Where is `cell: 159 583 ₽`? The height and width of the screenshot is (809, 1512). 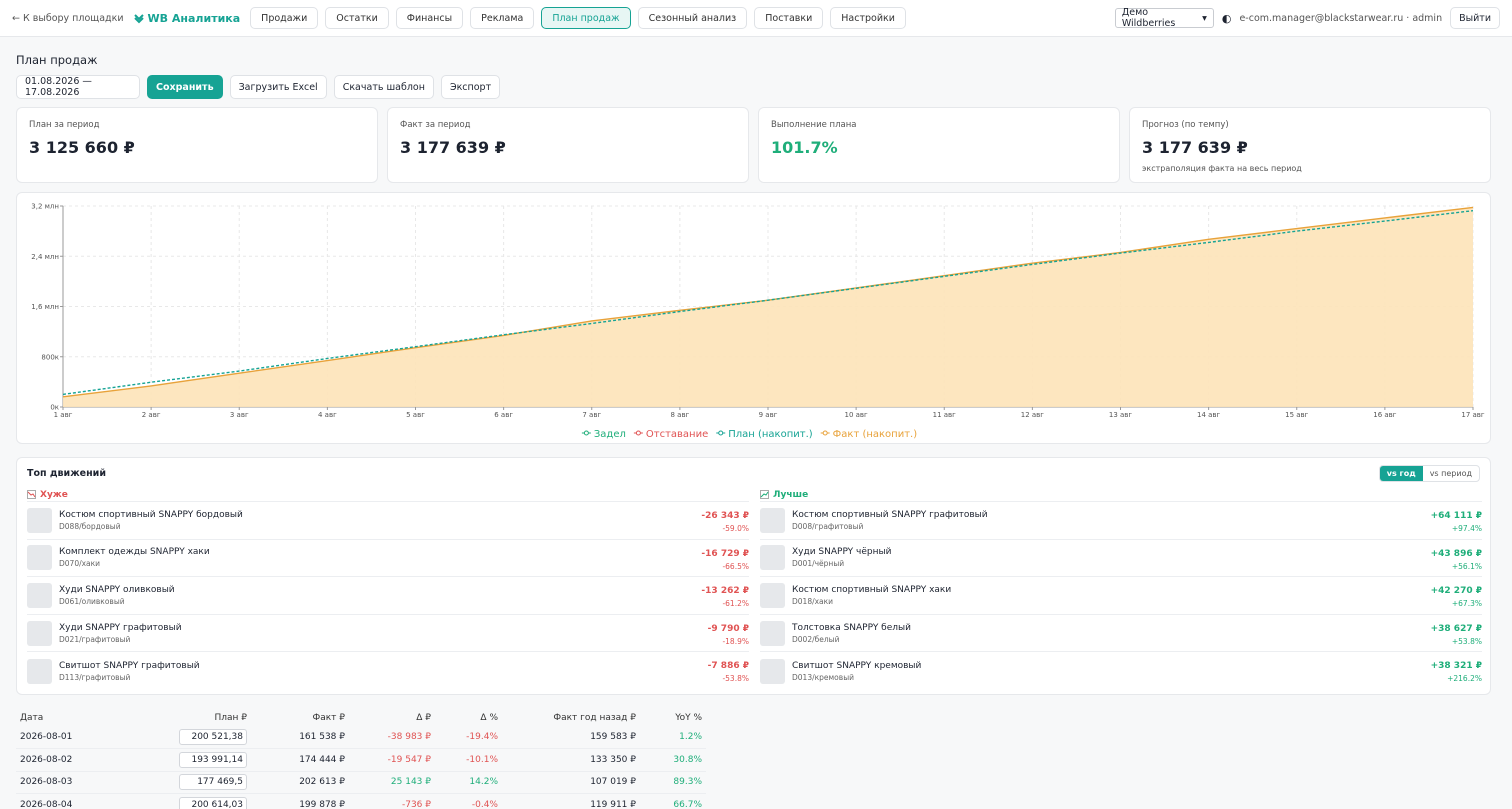
cell: 159 583 ₽ is located at coordinates (571, 737).